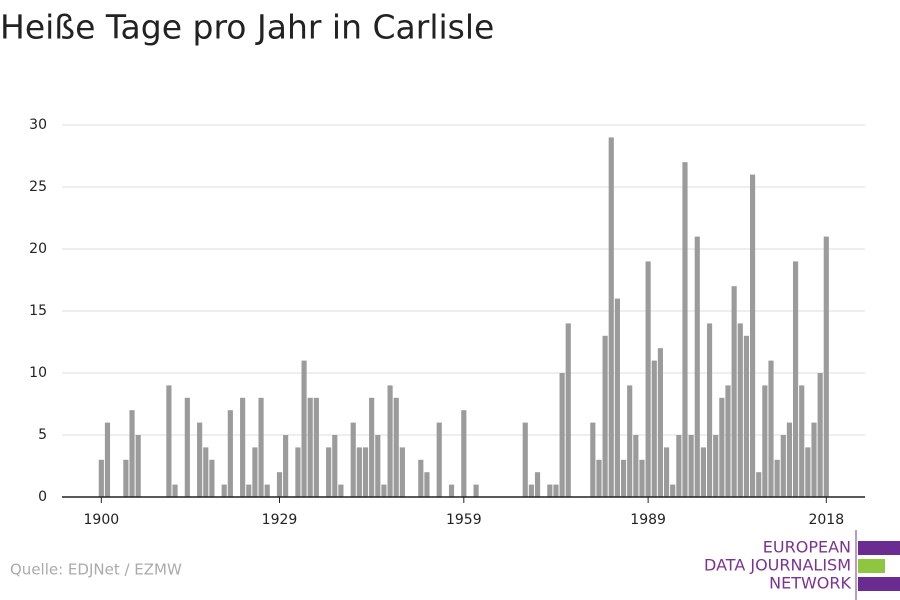 The image size is (900, 600). I want to click on logo-text: EUROPEAN, so click(807, 547).